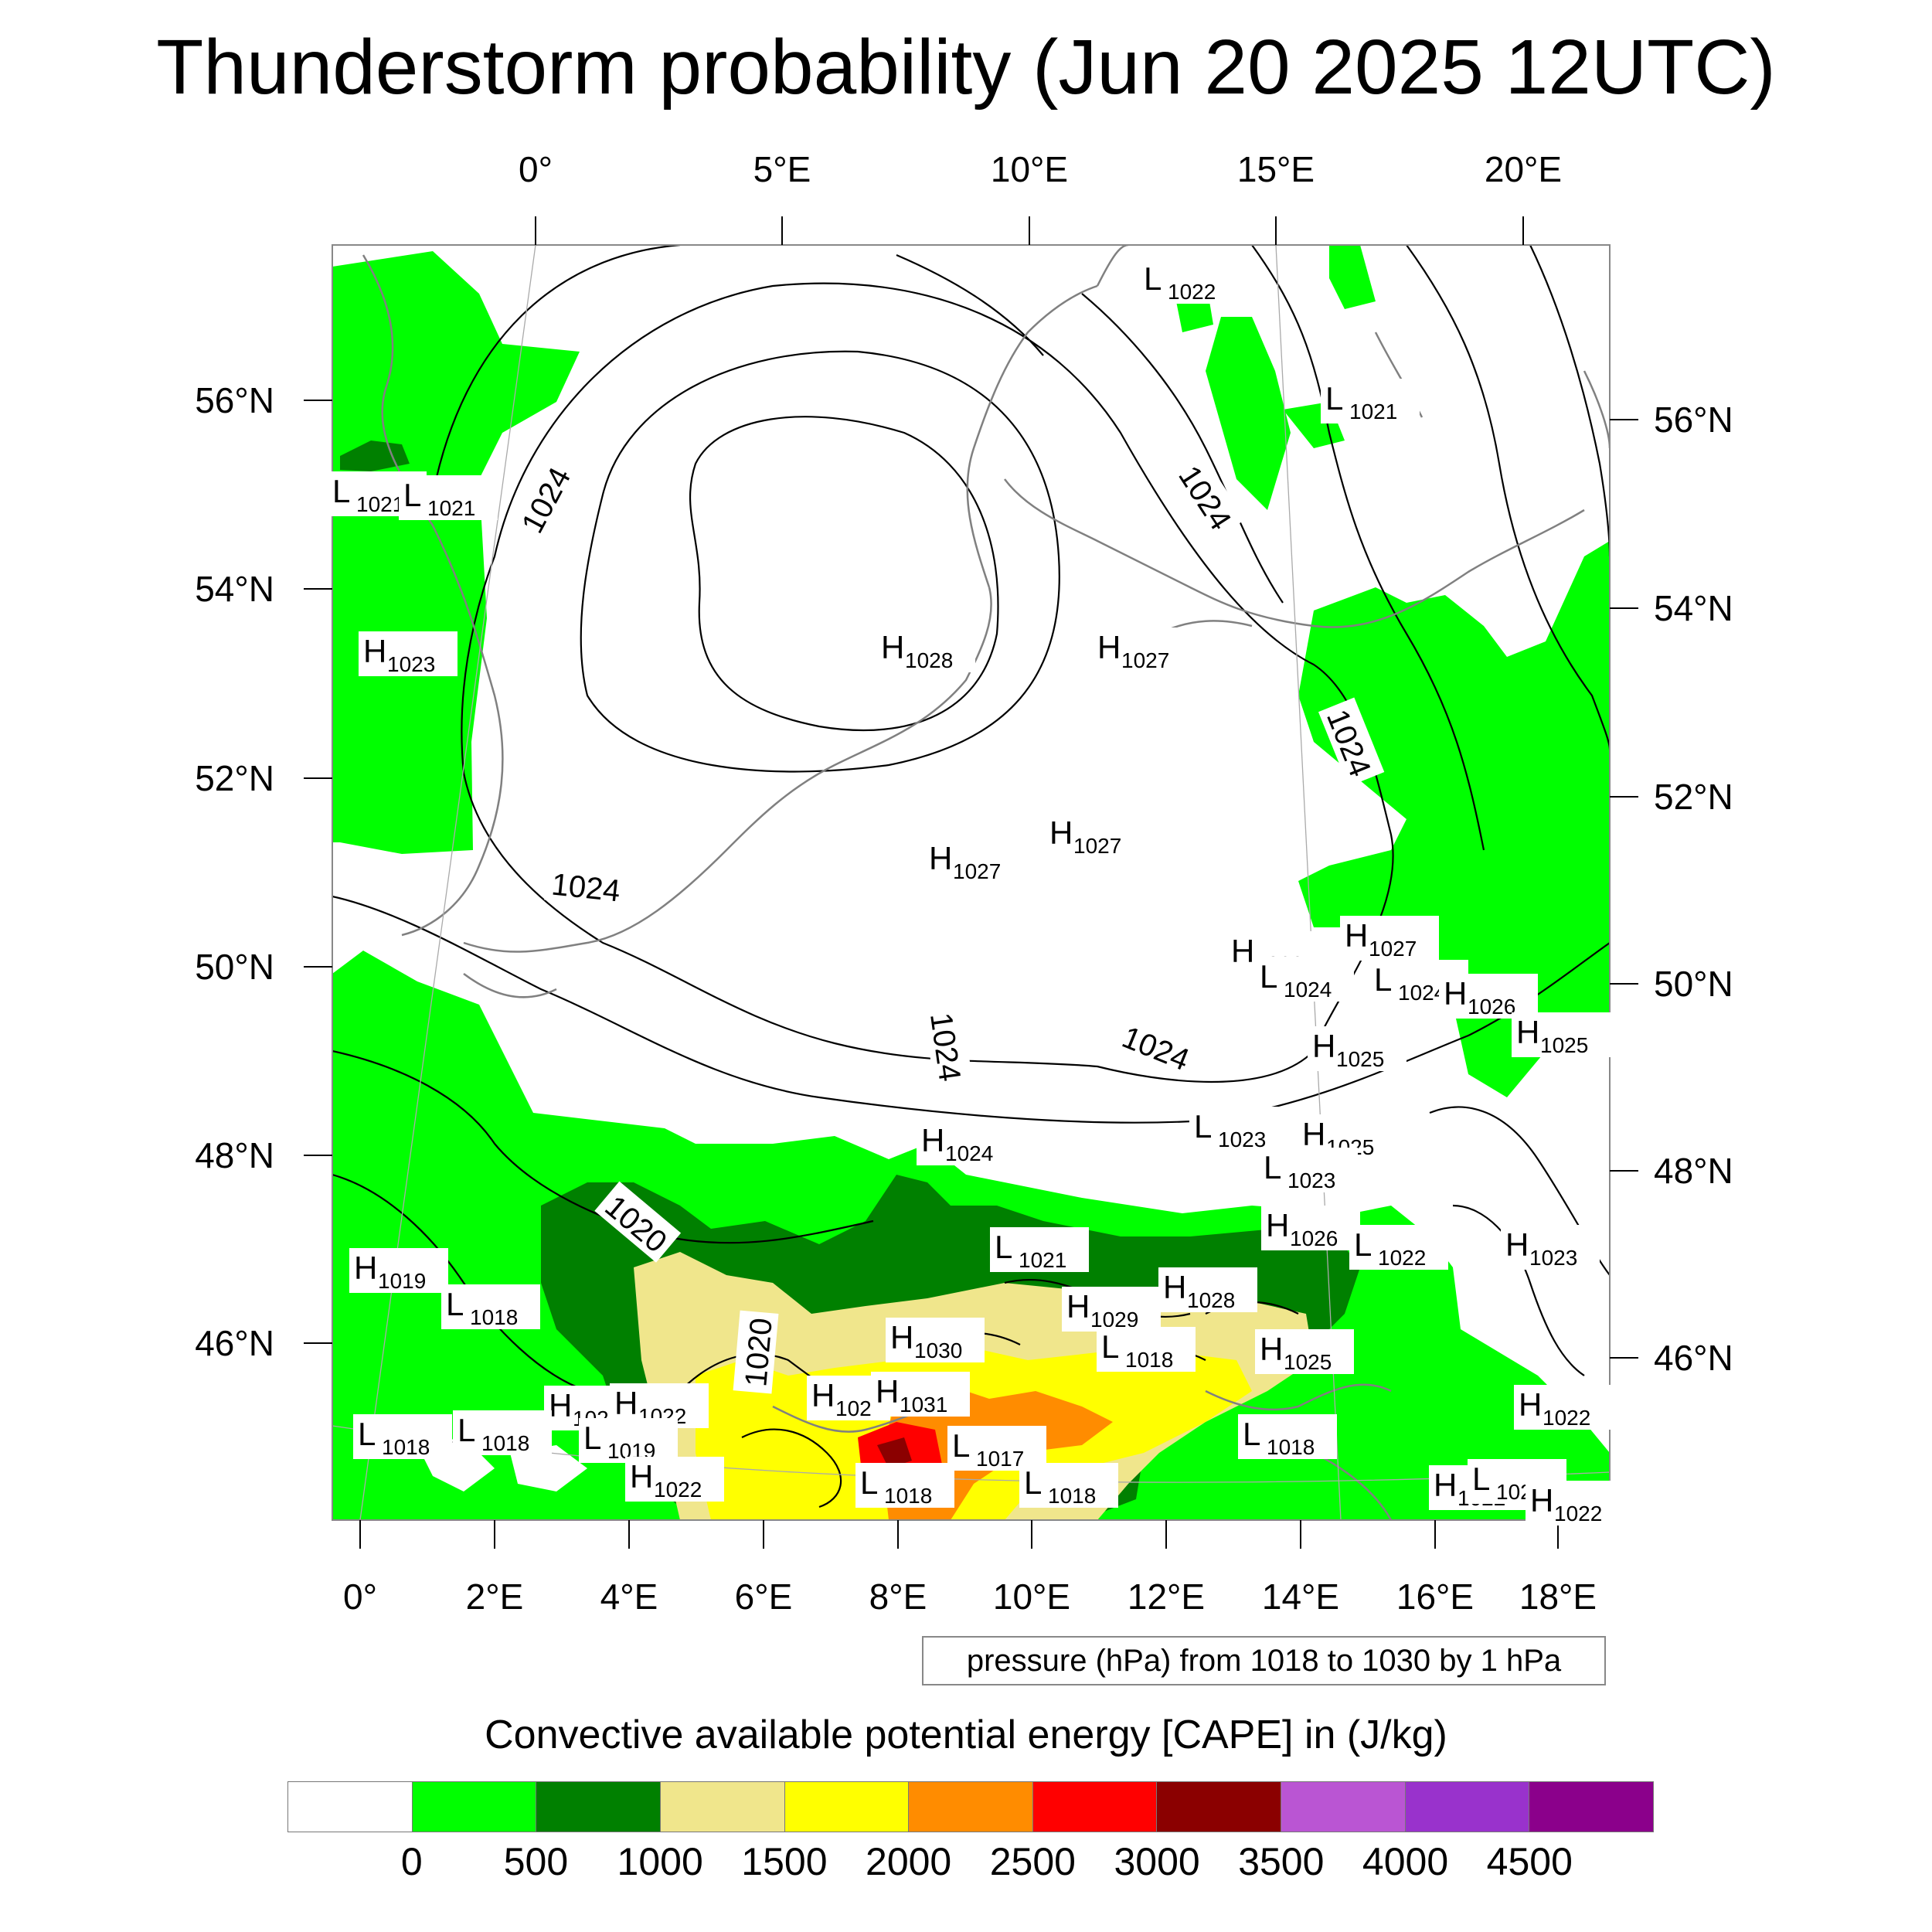 Image resolution: width=1932 pixels, height=1932 pixels. I want to click on left-lat-labels: 56°N 54°N 52°N 50°N 48°N 46°N, so click(235, 871).